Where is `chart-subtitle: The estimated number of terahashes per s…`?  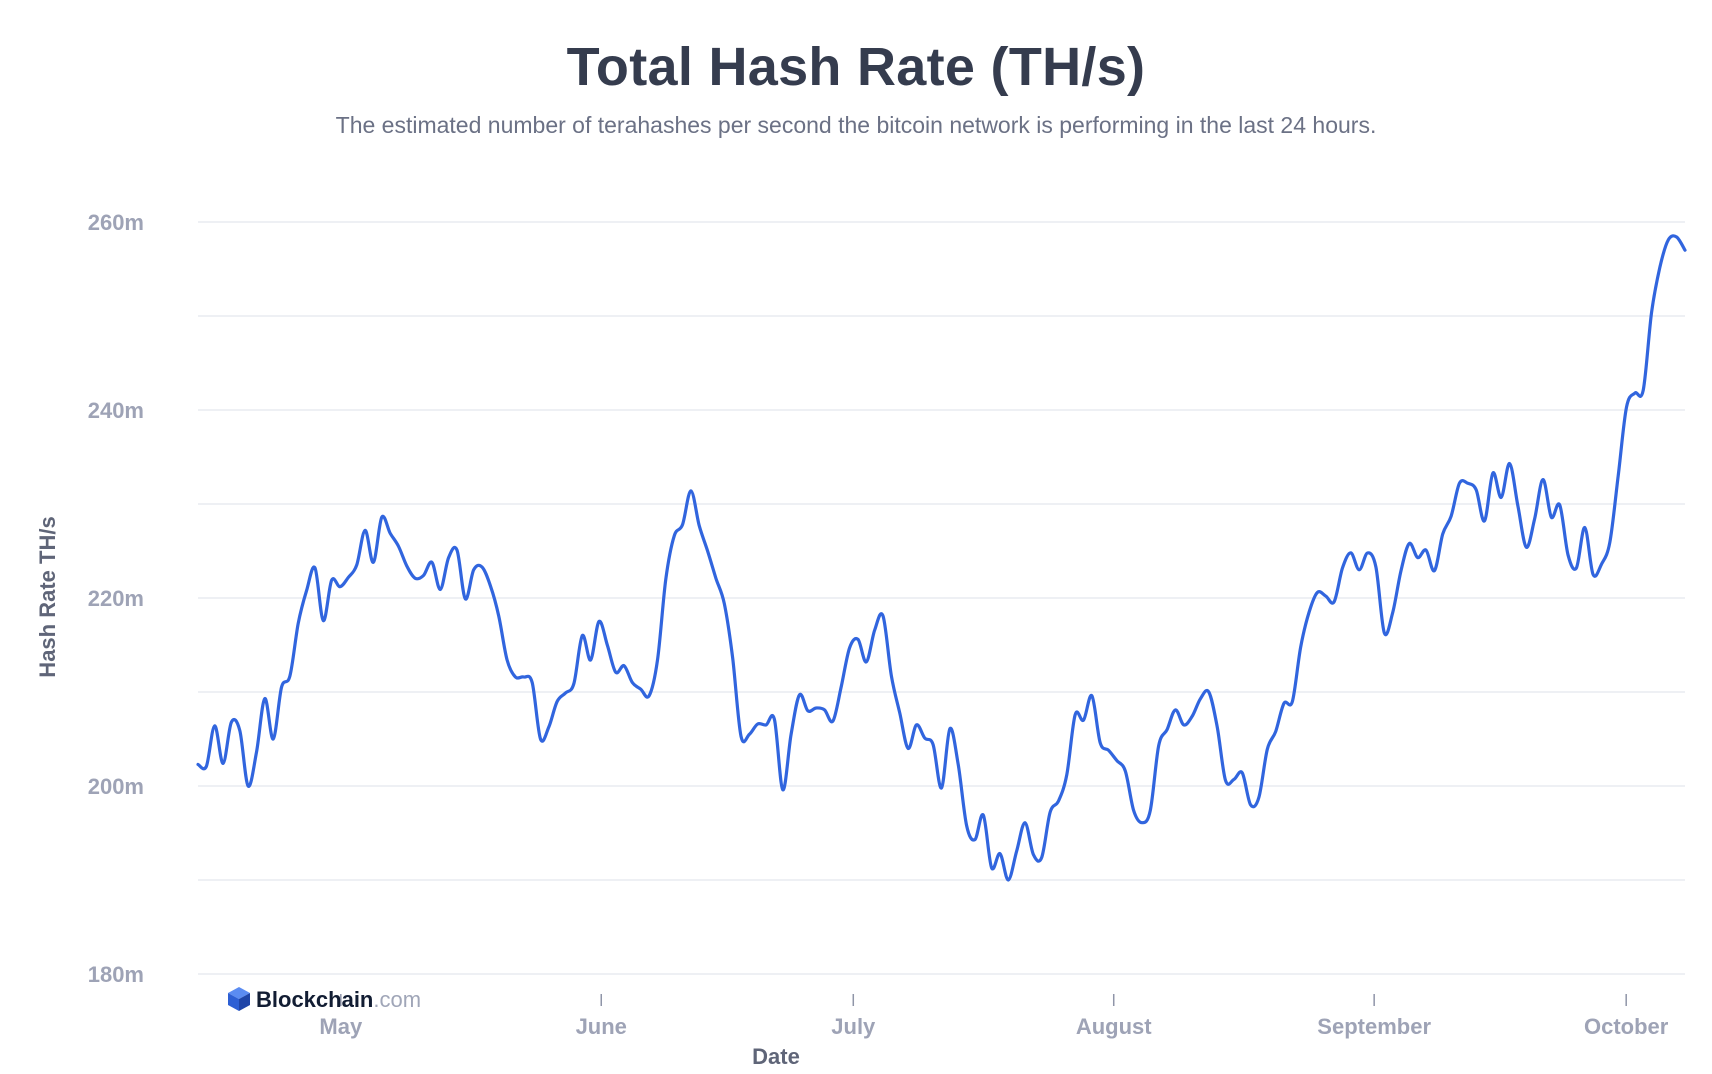
chart-subtitle: The estimated number of terahashes per s… is located at coordinates (856, 125).